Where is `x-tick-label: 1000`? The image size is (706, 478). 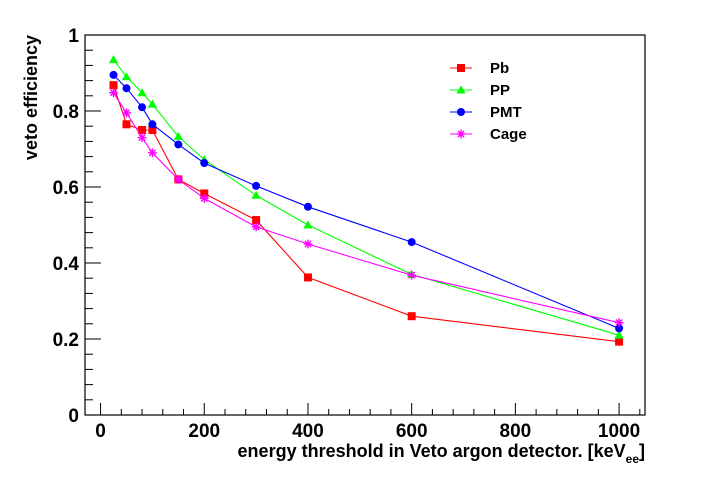 x-tick-label: 1000 is located at coordinates (619, 431).